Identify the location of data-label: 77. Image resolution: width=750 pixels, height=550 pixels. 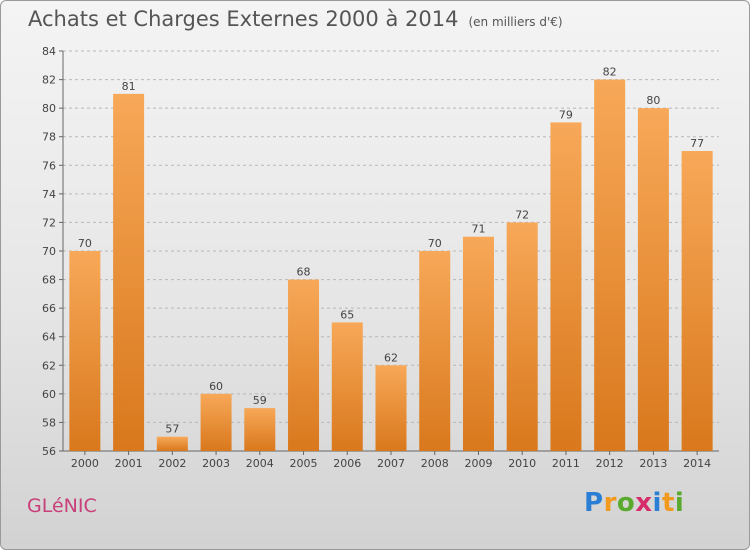
(697, 143).